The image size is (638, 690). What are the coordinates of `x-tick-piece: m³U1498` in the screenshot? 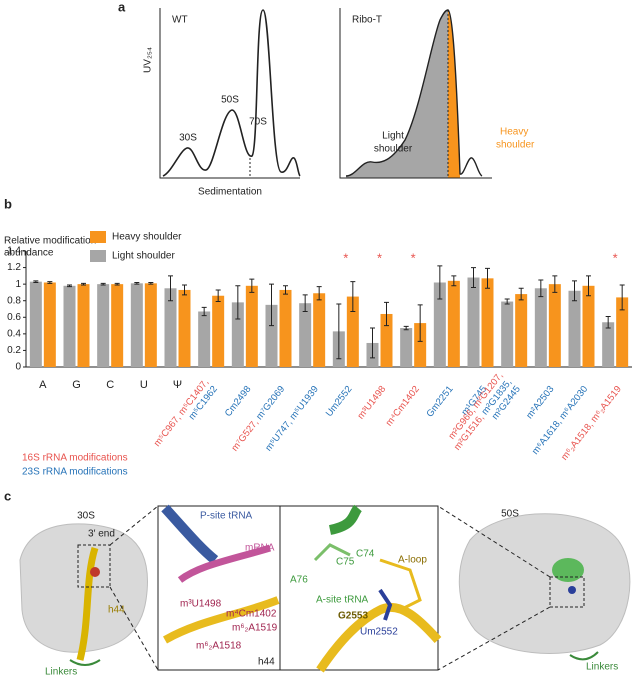 It's located at (371, 403).